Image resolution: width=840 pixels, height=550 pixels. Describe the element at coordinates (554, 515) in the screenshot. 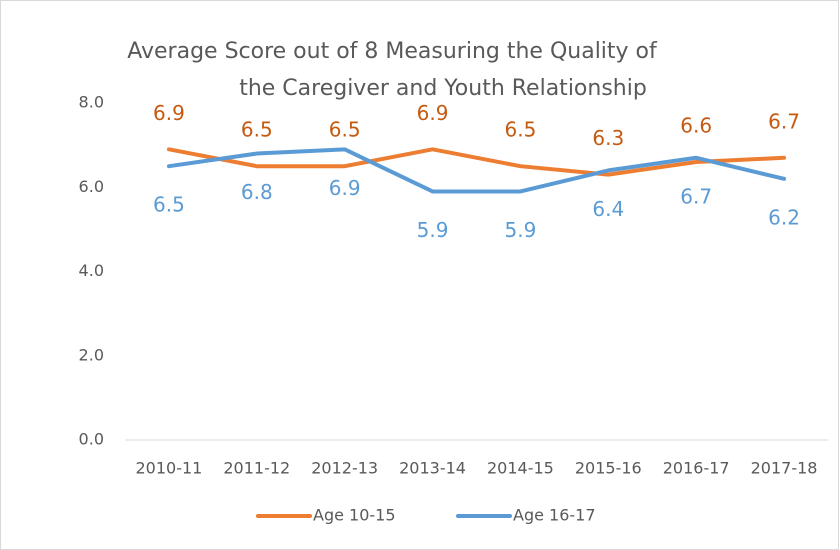

I see `legend-label: Age 16-17` at that location.